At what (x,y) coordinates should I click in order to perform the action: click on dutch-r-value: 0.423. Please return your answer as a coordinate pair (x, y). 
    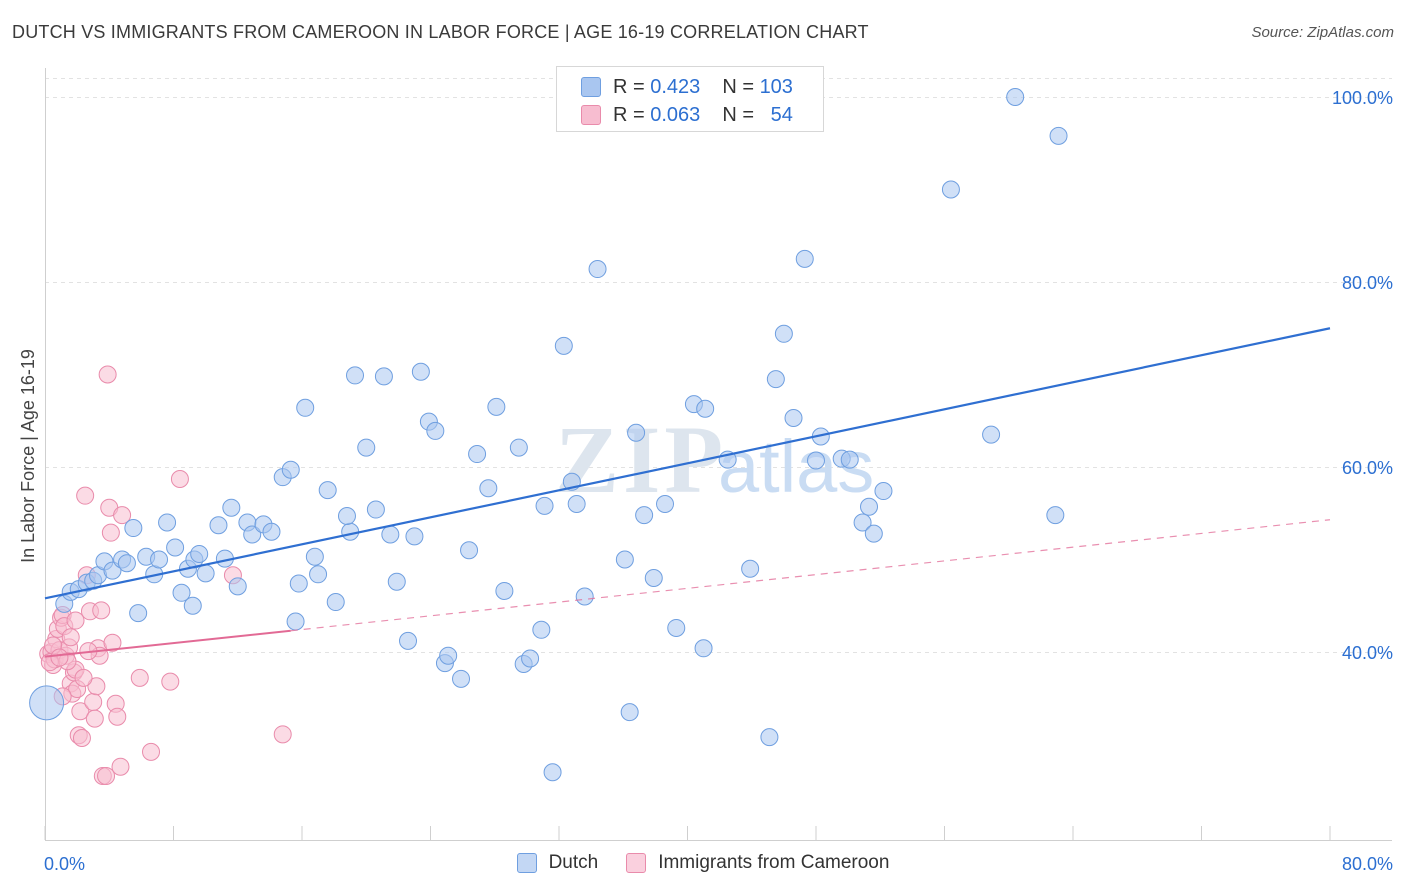
    Looking at the image, I should click on (675, 86).